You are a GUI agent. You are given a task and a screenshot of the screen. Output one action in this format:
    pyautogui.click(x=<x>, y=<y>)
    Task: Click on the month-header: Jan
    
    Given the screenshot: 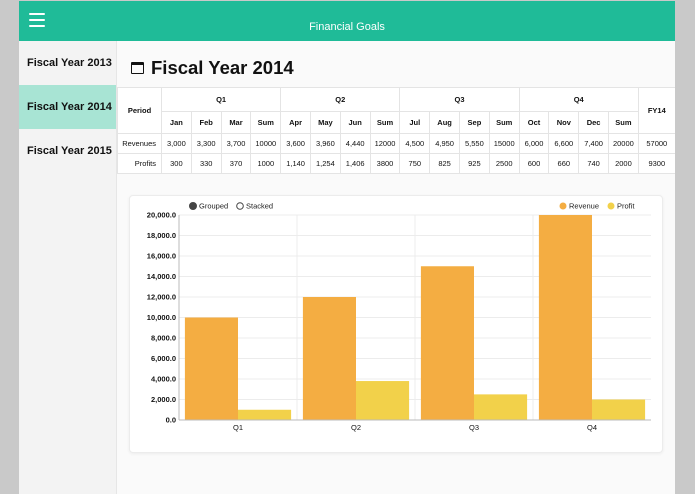 What is the action you would take?
    pyautogui.click(x=176, y=122)
    